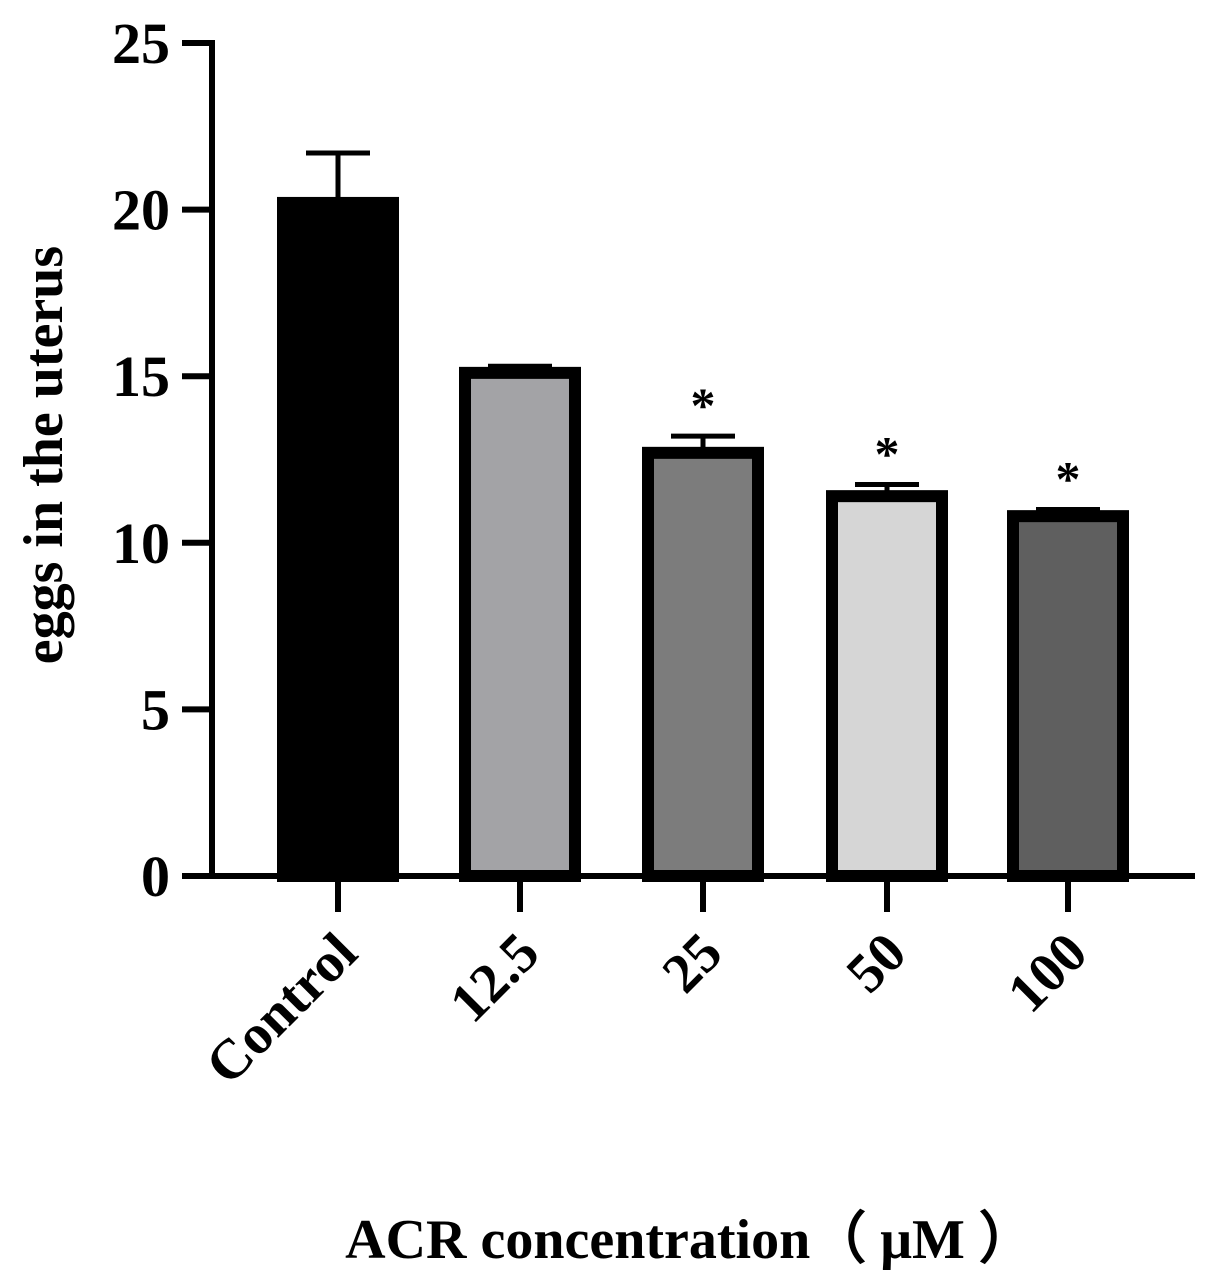 The height and width of the screenshot is (1288, 1213). What do you see at coordinates (692, 962) in the screenshot?
I see `x-tick-label: 25` at bounding box center [692, 962].